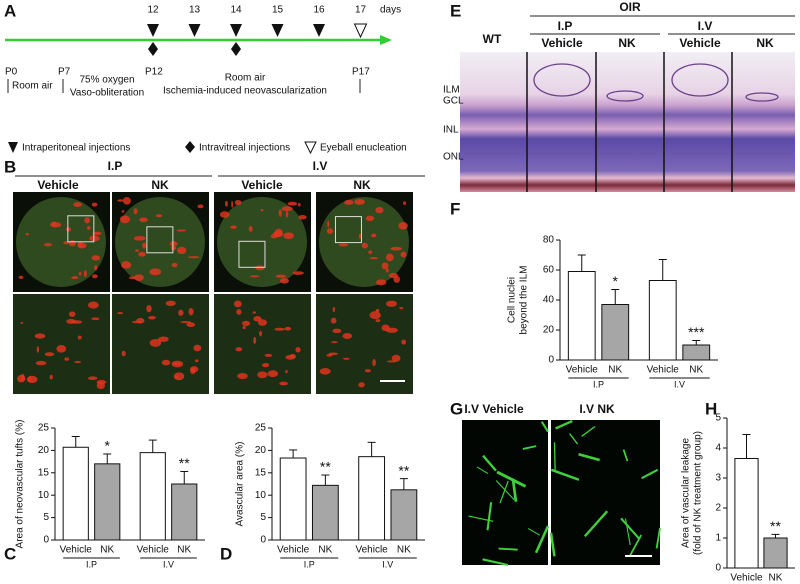 Image resolution: width=800 pixels, height=584 pixels. Describe the element at coordinates (361, 72) in the screenshot. I see `timepoint: P17` at that location.